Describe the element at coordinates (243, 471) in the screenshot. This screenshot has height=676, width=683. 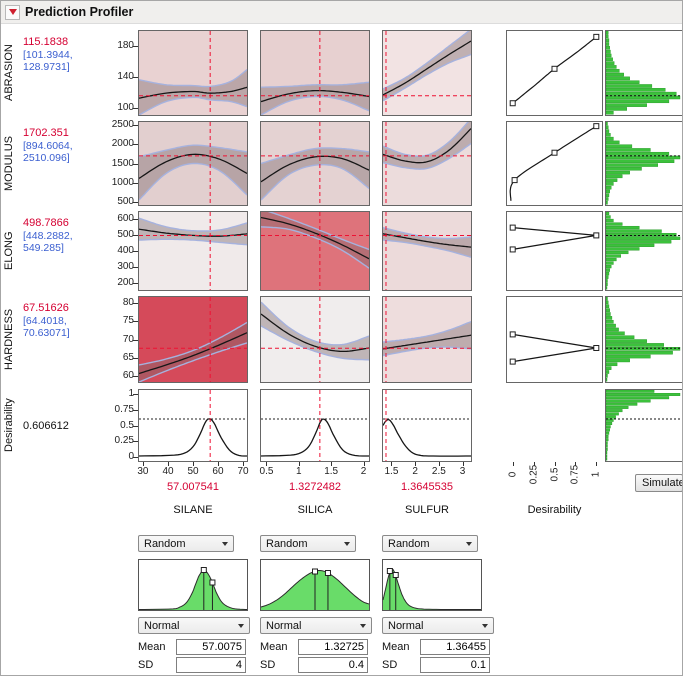
I see `x-tick-label: 70` at that location.